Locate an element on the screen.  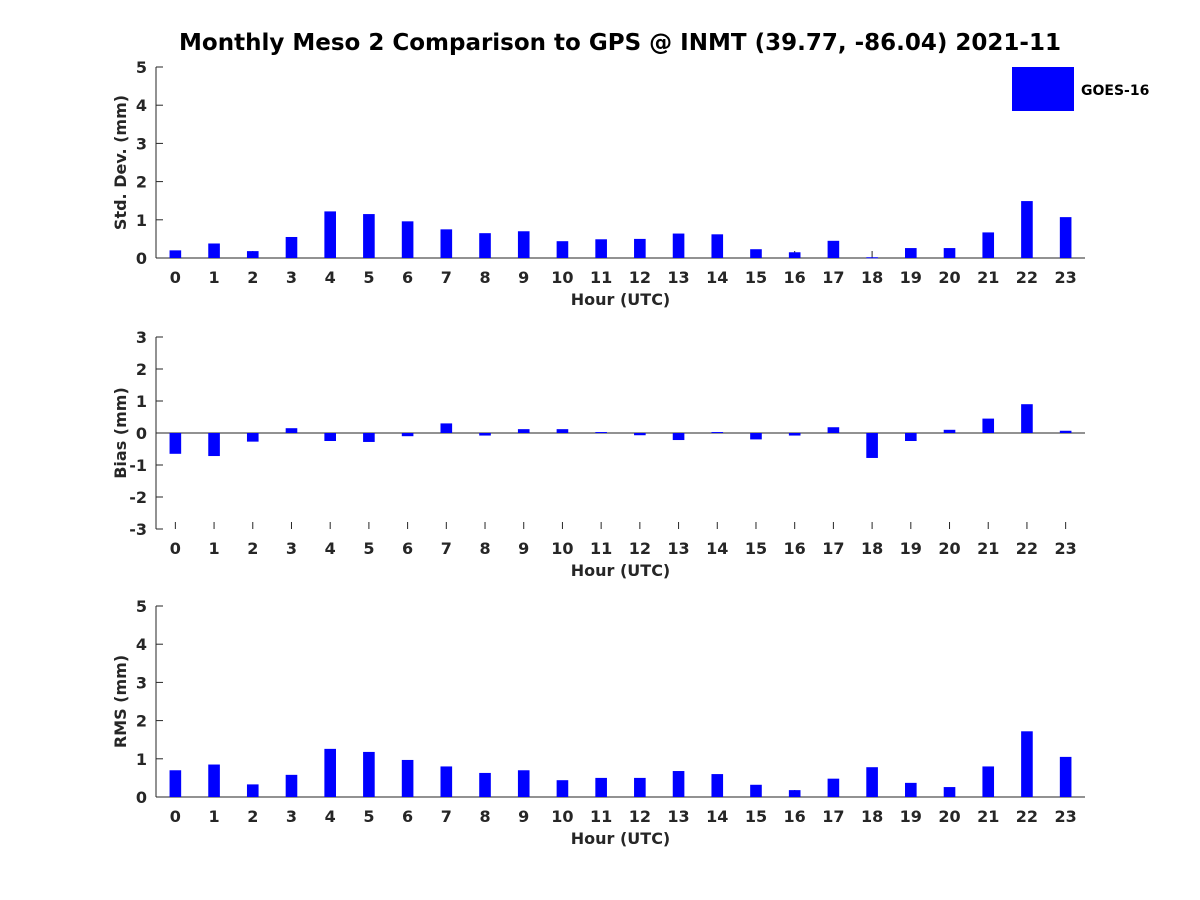
y-axis-title: Bias (mm) is located at coordinates (120, 433).